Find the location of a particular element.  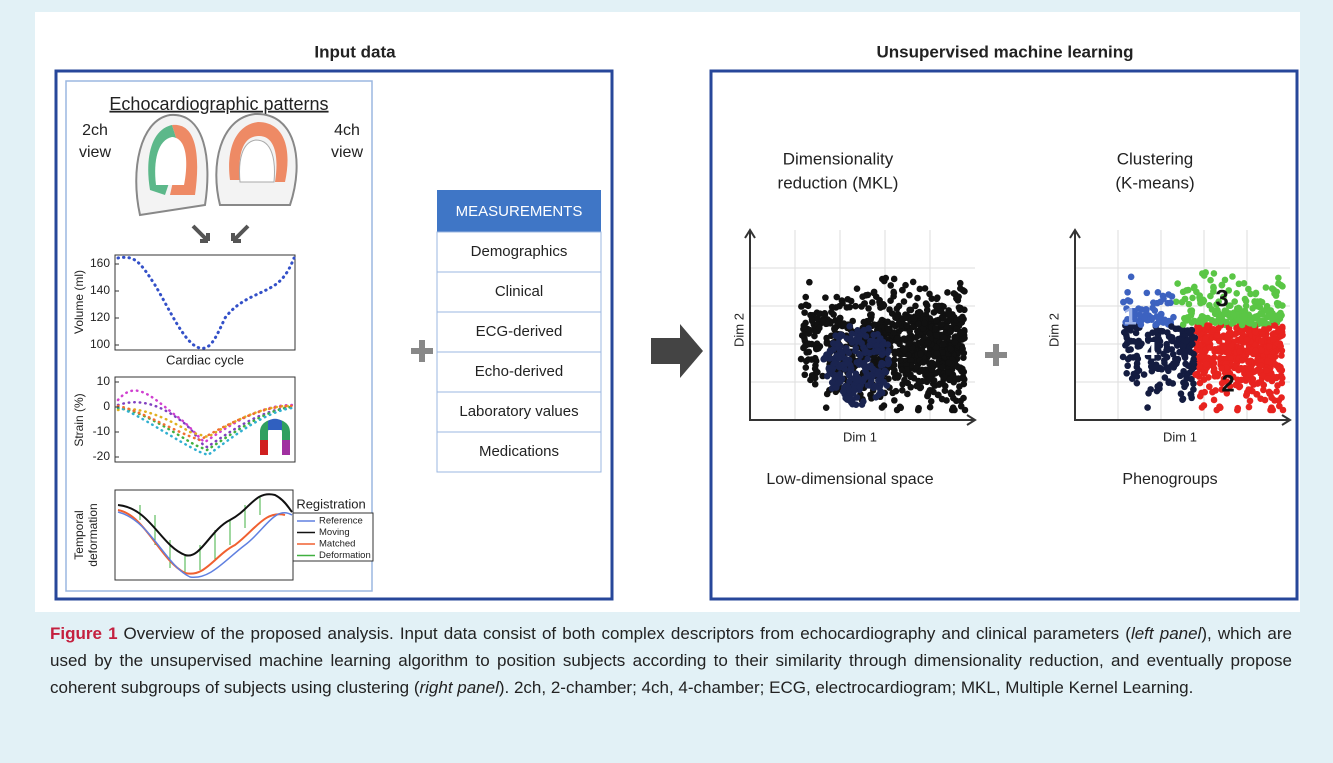

plus is located at coordinates (996, 355).